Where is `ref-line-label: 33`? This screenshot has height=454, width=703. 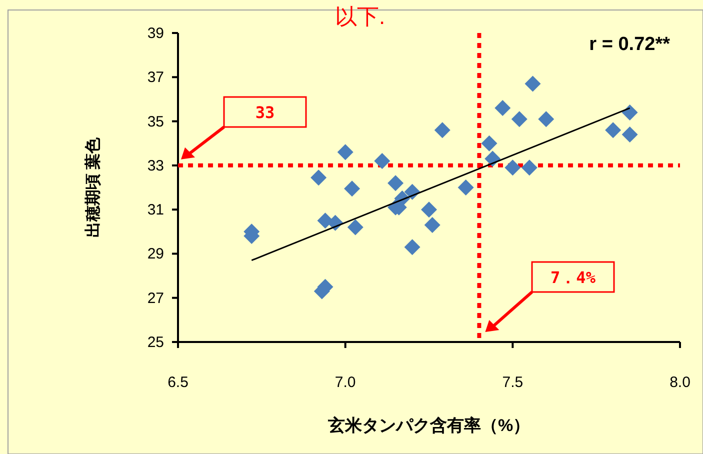
ref-line-label: 33 is located at coordinates (265, 112).